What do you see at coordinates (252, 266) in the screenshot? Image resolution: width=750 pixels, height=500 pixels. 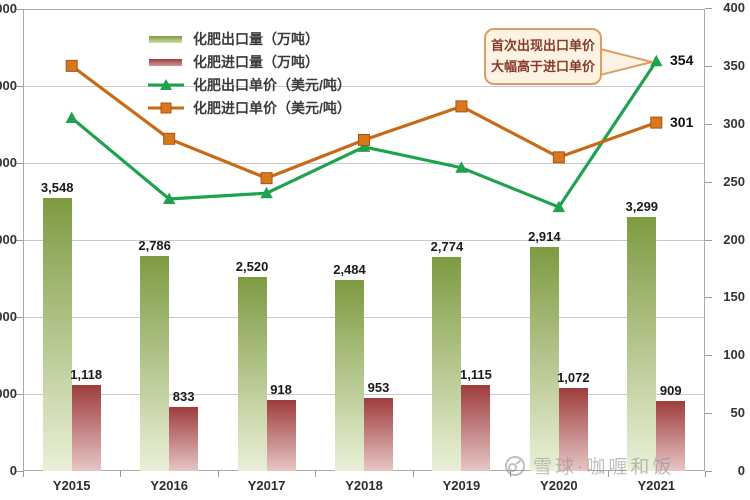 I see `bar-value-label: 2,520` at bounding box center [252, 266].